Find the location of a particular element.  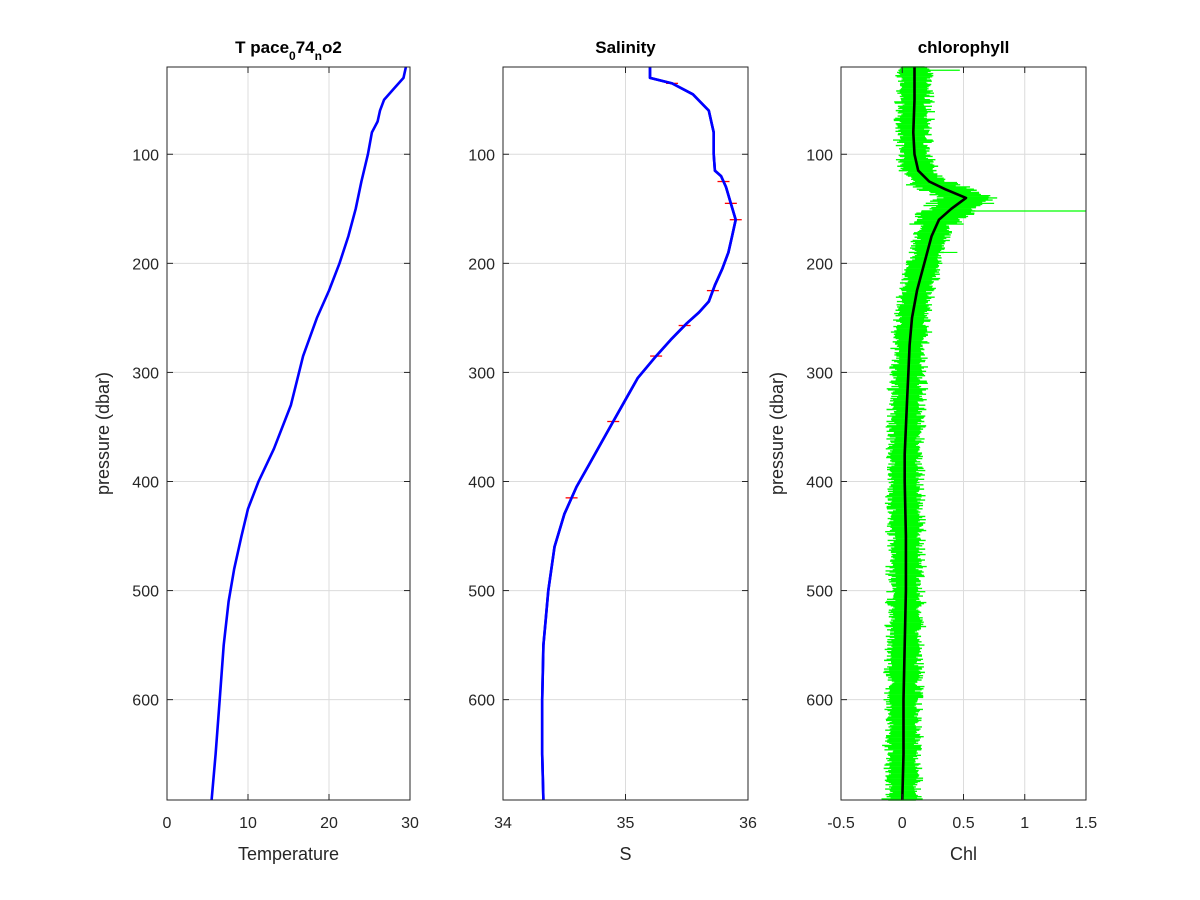

salinity-line is located at coordinates (639, 434).